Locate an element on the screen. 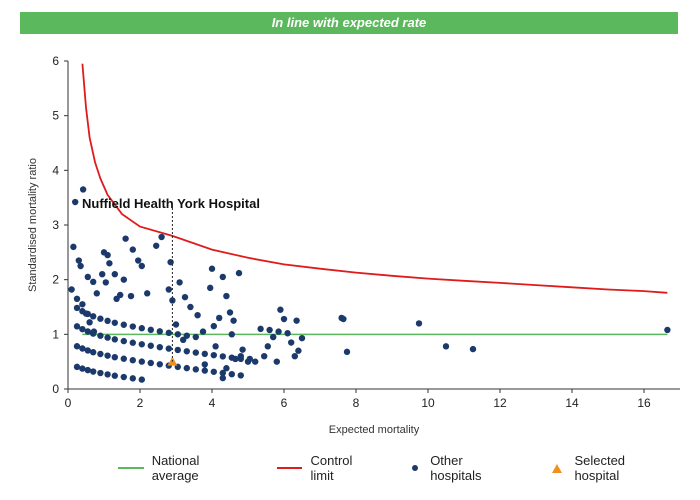 This screenshot has width=700, height=500. x-tick-label: 6 is located at coordinates (284, 403).